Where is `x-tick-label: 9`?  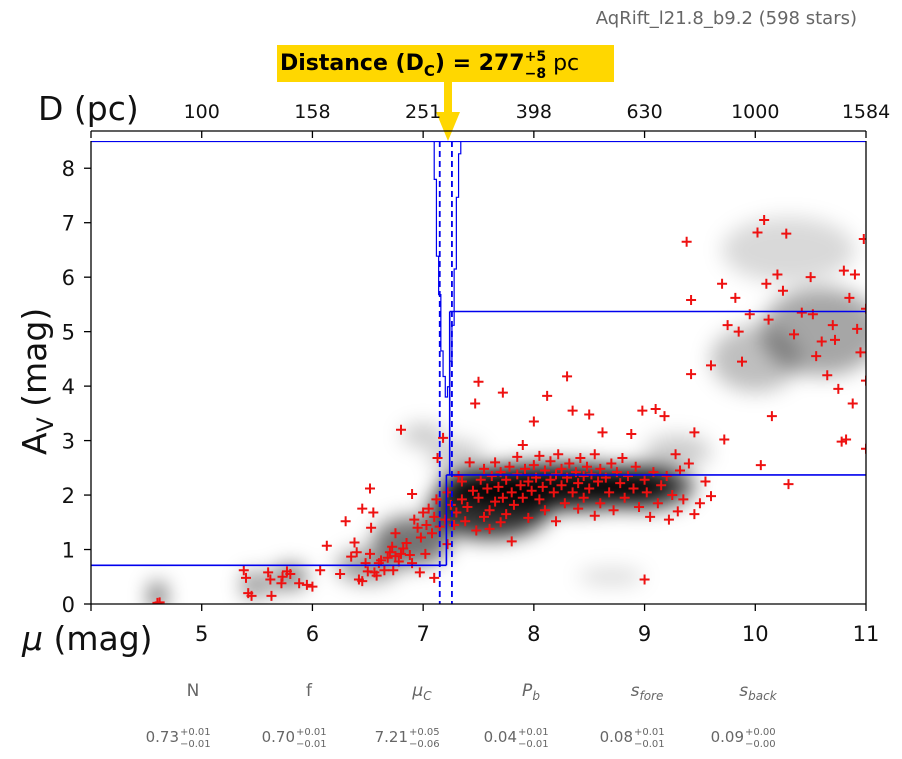
x-tick-label: 9 is located at coordinates (644, 634).